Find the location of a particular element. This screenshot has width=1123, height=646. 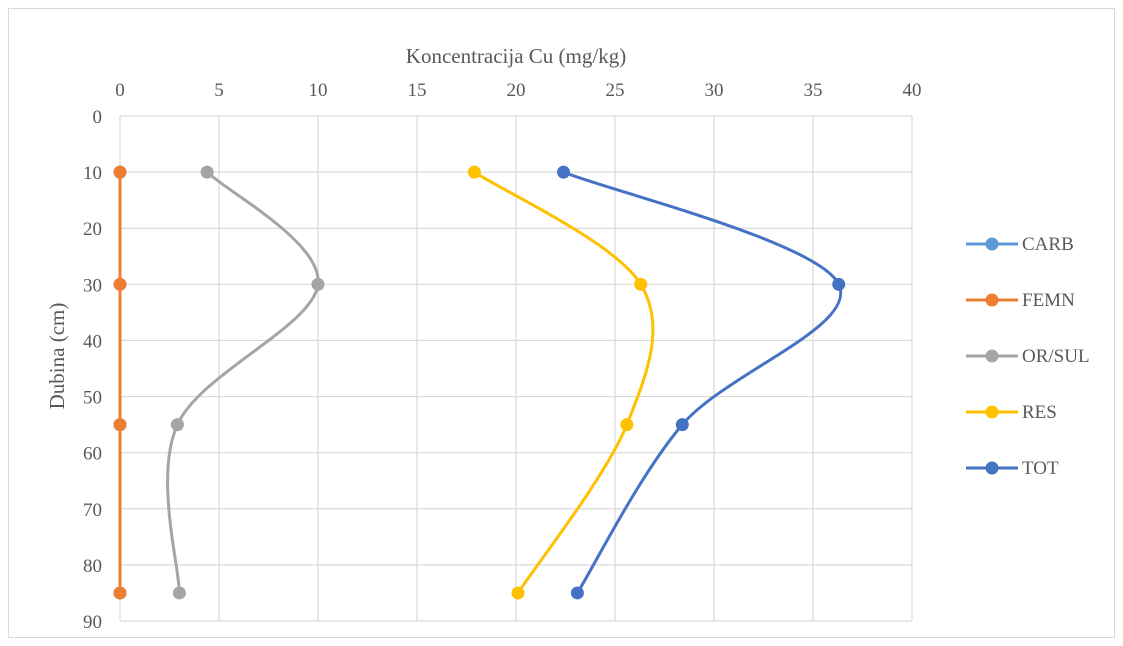

y-tick-label: 90 is located at coordinates (92, 622).